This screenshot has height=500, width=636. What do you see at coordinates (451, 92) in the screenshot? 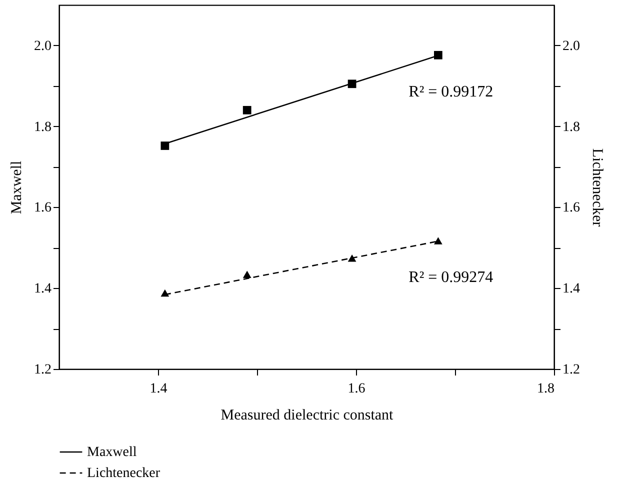
I see `annotation: R² = 0.99172` at bounding box center [451, 92].